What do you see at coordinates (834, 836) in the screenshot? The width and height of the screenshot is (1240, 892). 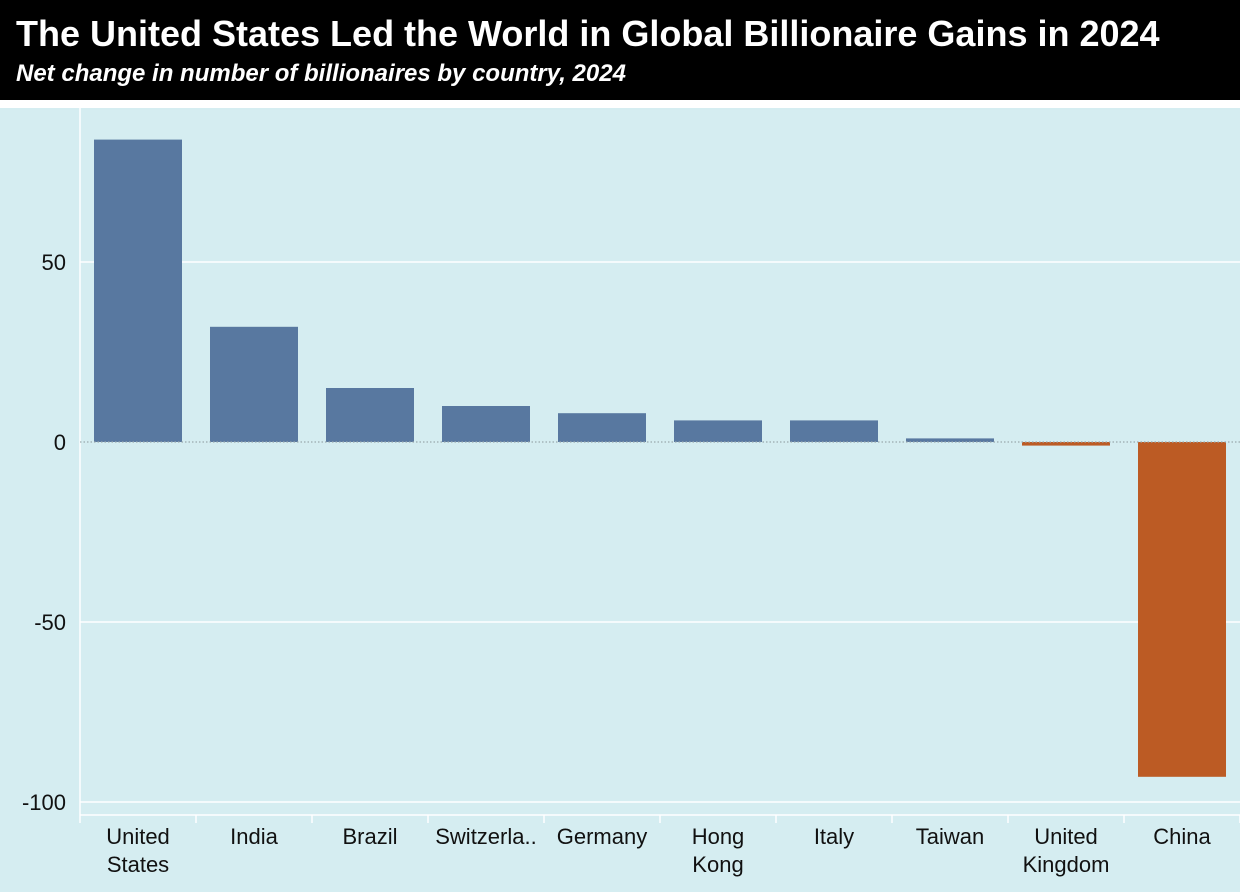 I see `x-category-label: Italy` at bounding box center [834, 836].